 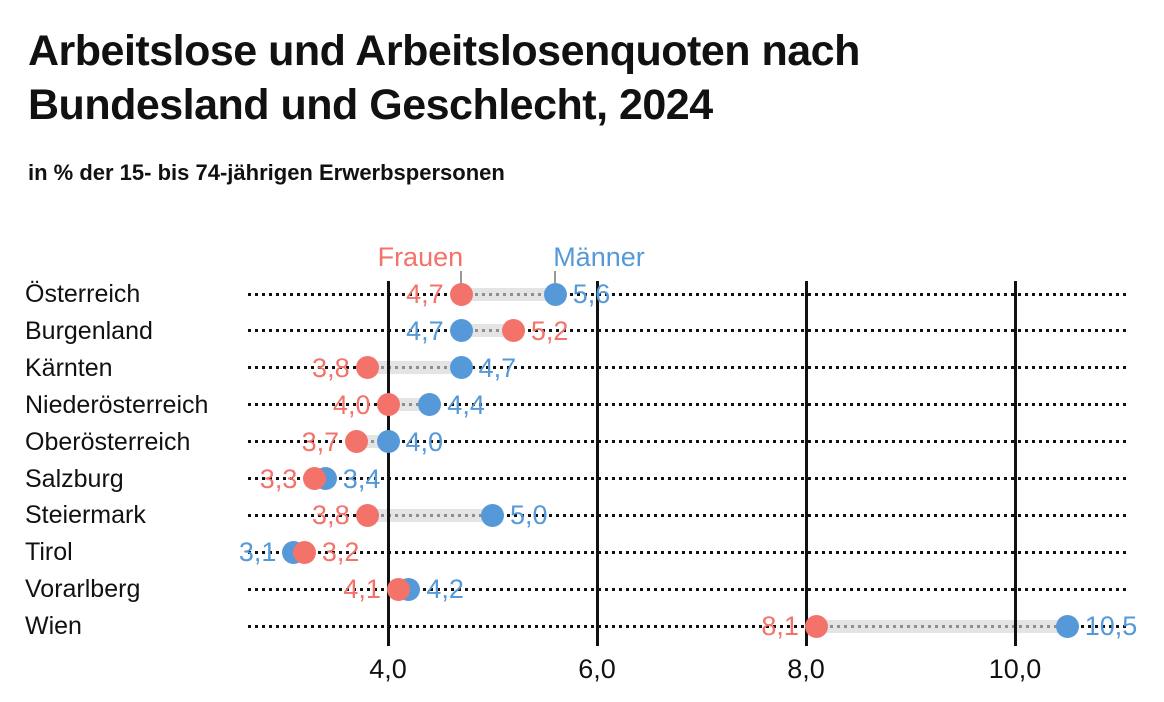 What do you see at coordinates (49, 552) in the screenshot?
I see `category-label: Tirol` at bounding box center [49, 552].